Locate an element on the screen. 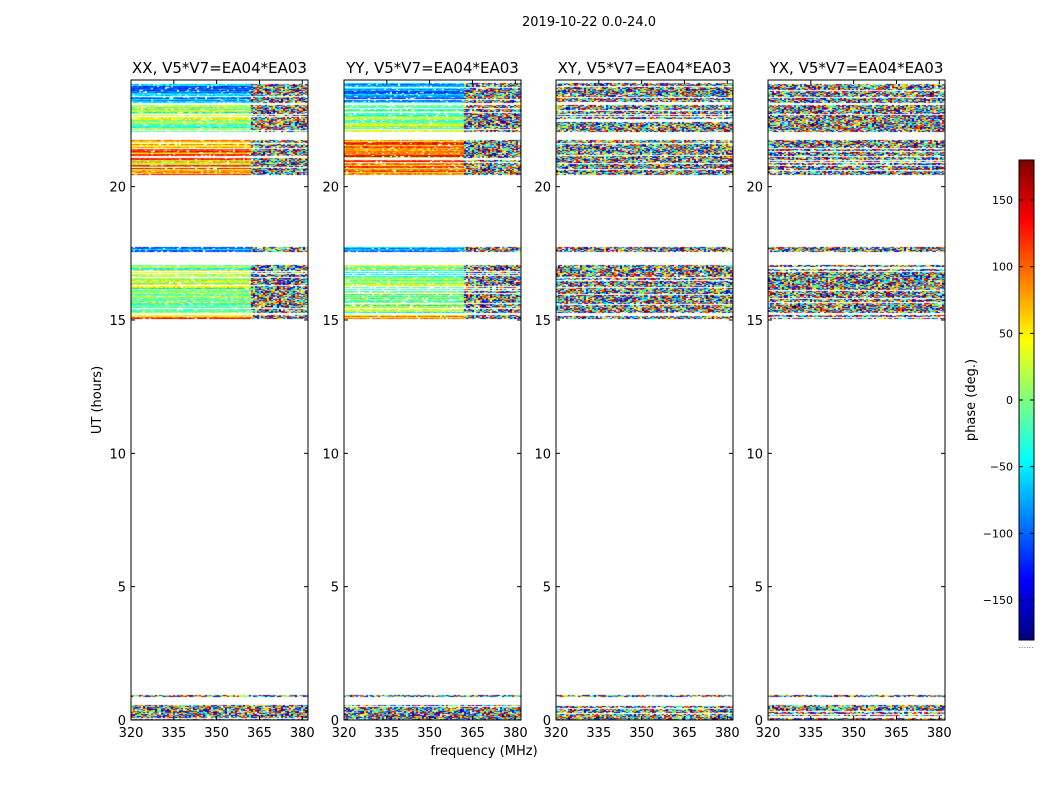 This screenshot has height=800, width=1050. panel-title: XX, V5*V7=EA04*EA03 is located at coordinates (219, 68).